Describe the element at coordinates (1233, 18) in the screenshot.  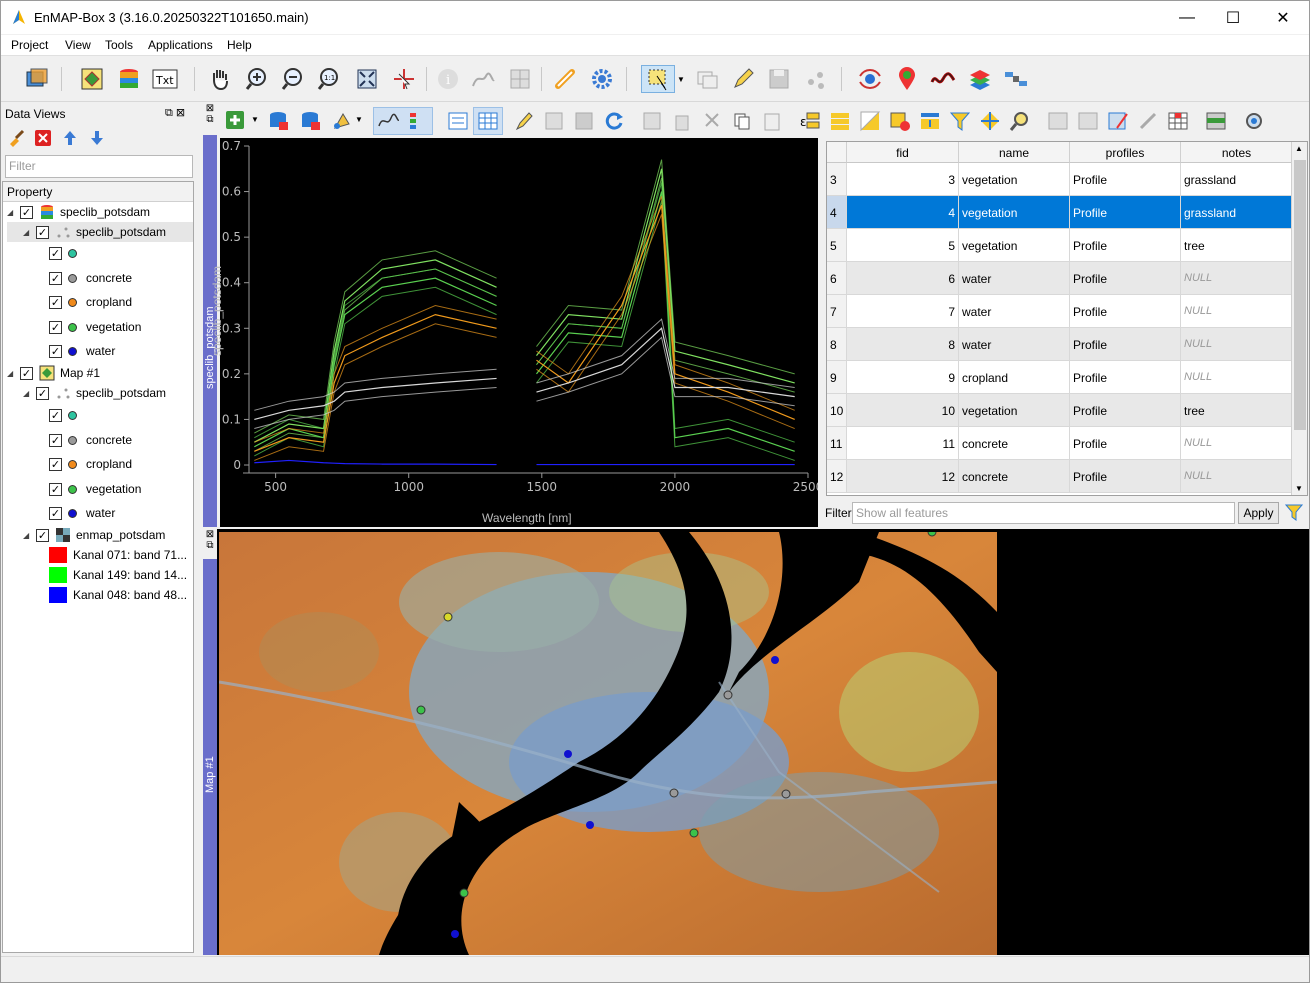
I see `maximize-button: ☐` at that location.